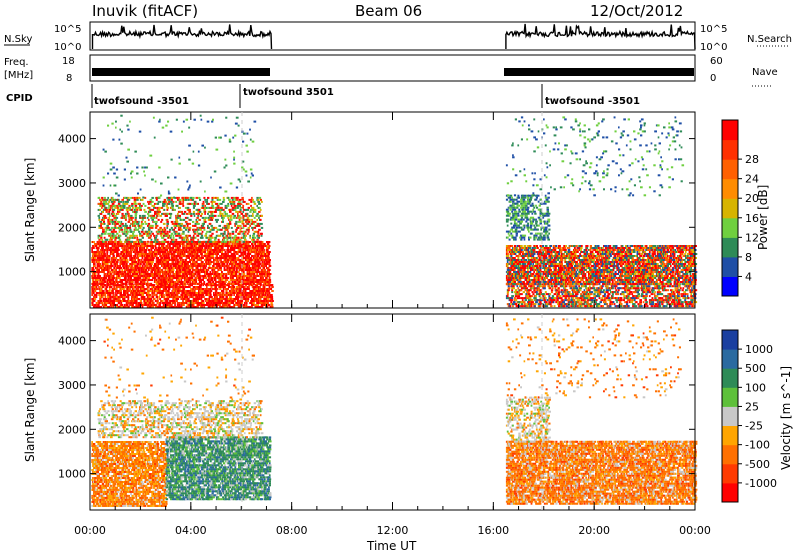 This screenshot has width=800, height=554. Describe the element at coordinates (763, 217) in the screenshot. I see `power-colorbar-title: Power [dB]` at that location.